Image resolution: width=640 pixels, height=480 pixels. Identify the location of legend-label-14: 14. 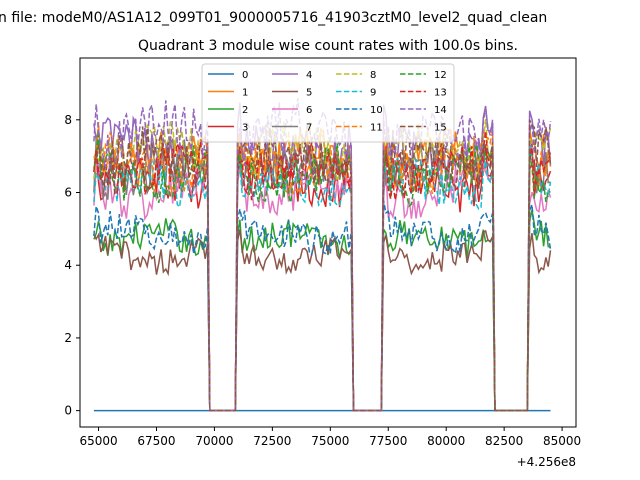
(440, 110).